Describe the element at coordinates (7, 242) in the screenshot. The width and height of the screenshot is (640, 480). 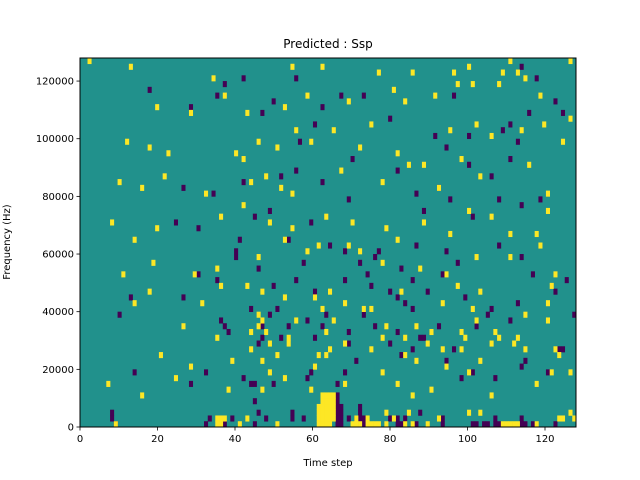
I see `y-axis-title: Frequency (Hz)` at that location.